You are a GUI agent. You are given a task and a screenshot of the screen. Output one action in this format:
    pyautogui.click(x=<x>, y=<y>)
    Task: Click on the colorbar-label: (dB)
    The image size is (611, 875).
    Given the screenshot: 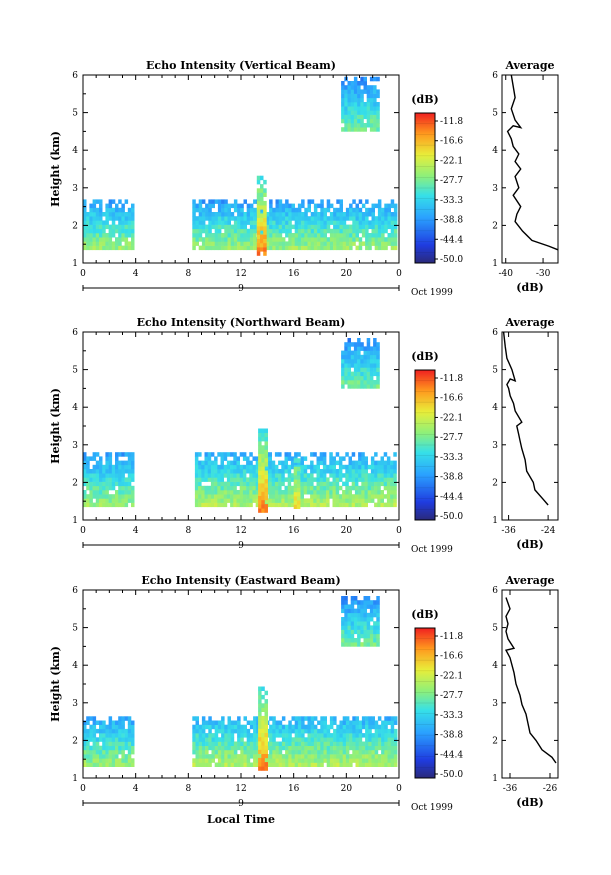 What is the action you would take?
    pyautogui.click(x=424, y=99)
    